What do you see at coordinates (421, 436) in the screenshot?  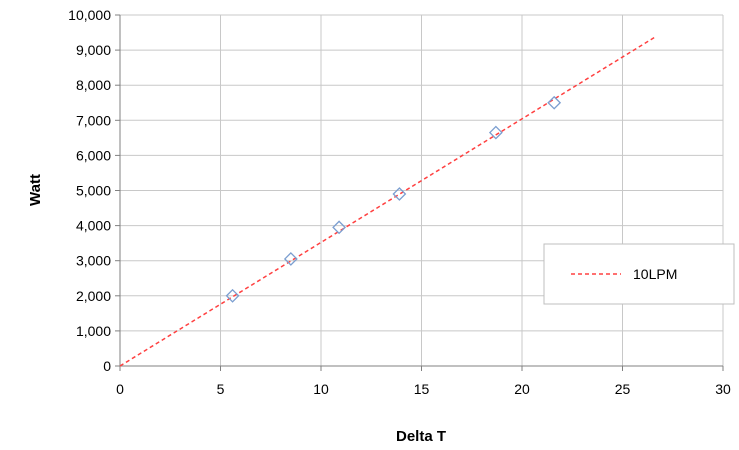 I see `x-axis-title: Delta T` at bounding box center [421, 436].